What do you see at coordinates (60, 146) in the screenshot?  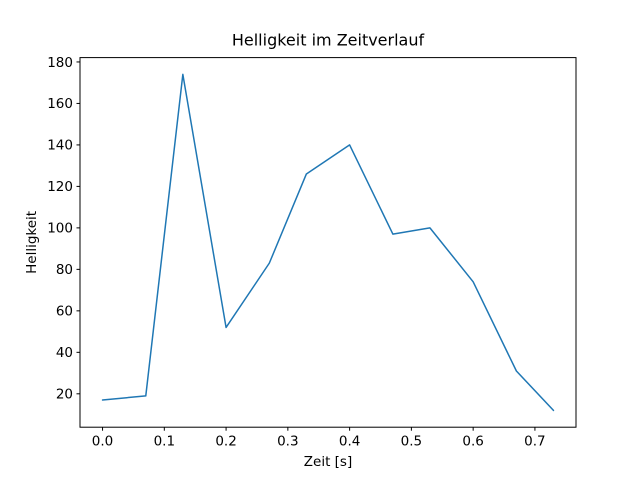 I see `y-tick-label: 140` at bounding box center [60, 146].